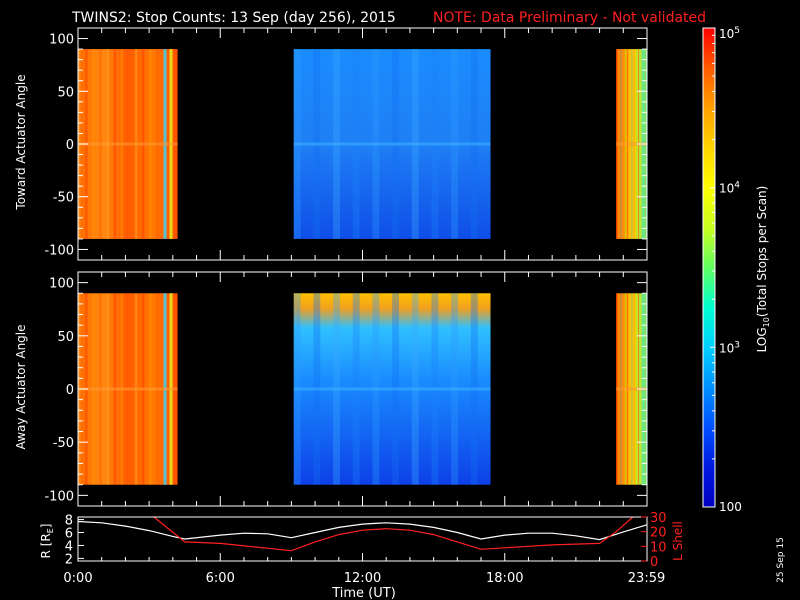 The image size is (800, 600). What do you see at coordinates (50, 530) in the screenshot?
I see `radius-label-sub: E` at bounding box center [50, 530].